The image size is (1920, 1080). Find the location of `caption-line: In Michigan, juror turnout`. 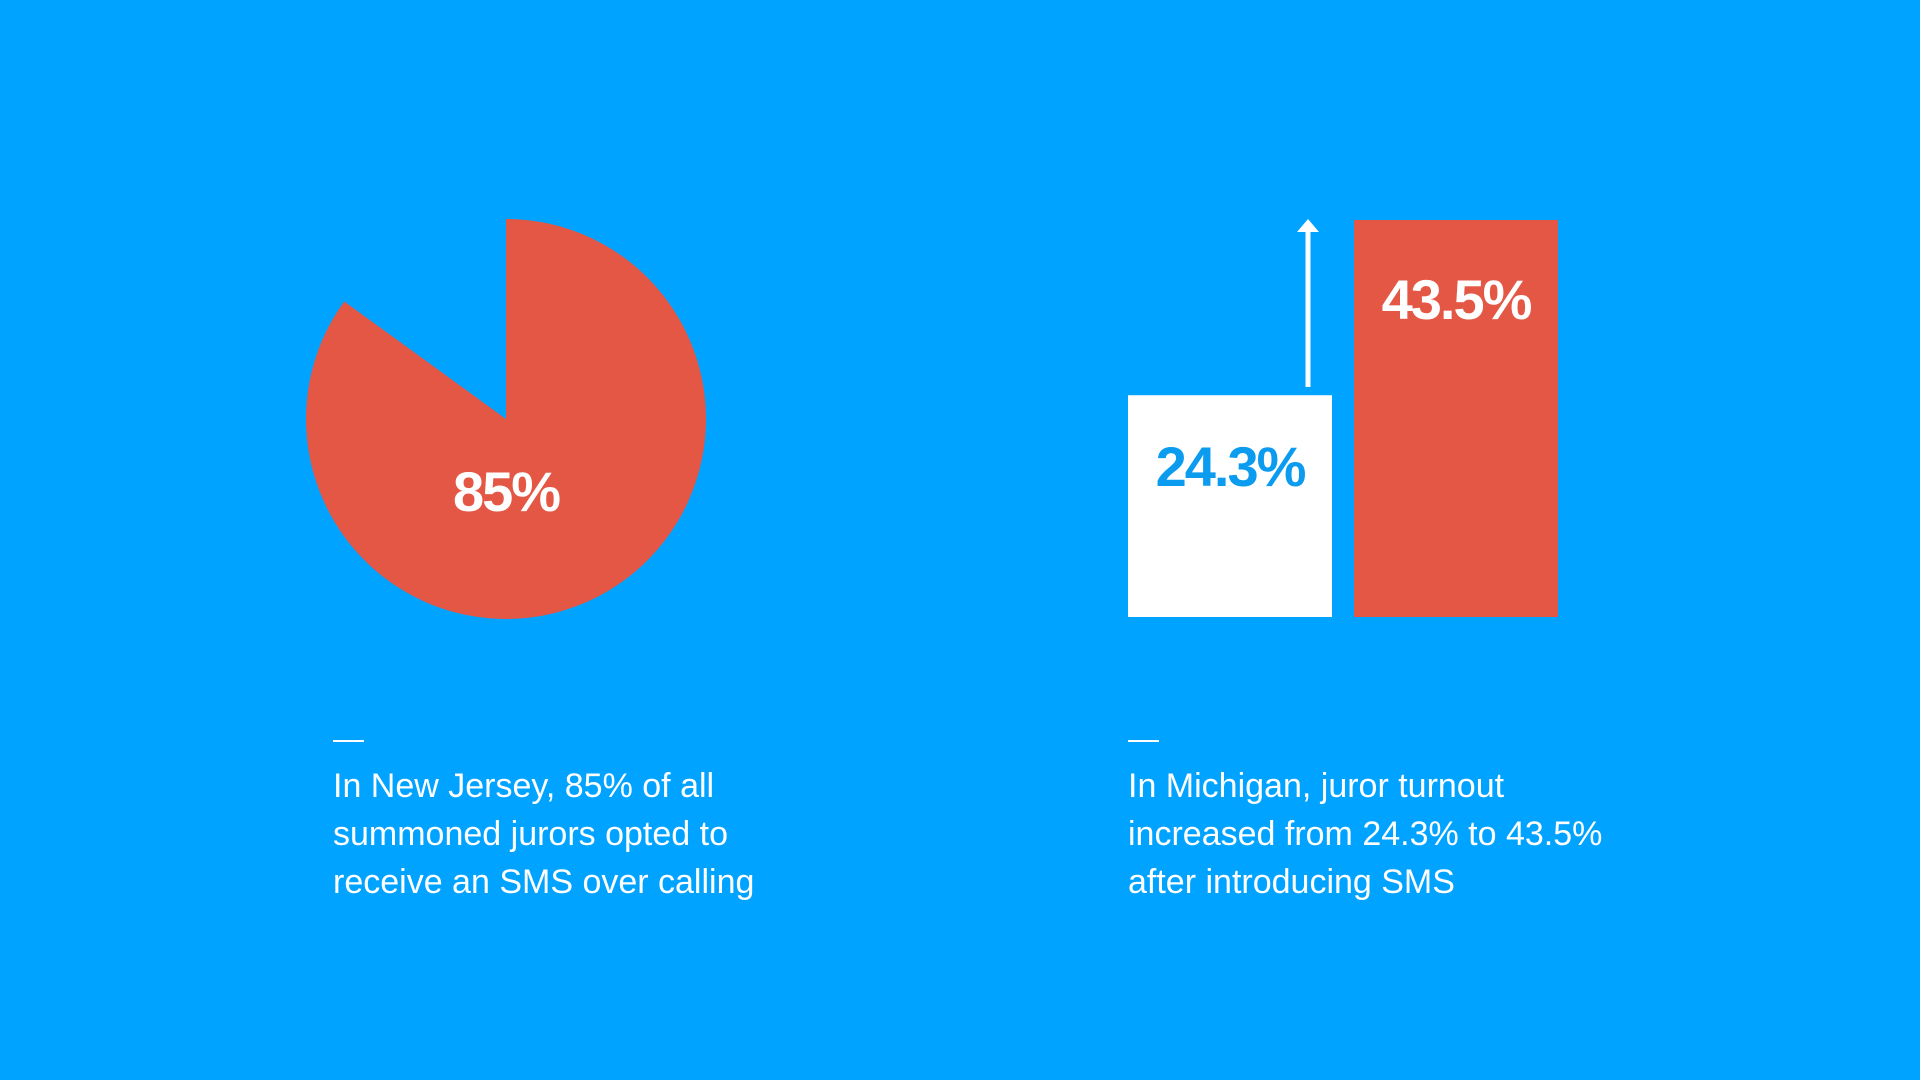

caption-line: In Michigan, juror turnout is located at coordinates (1316, 786).